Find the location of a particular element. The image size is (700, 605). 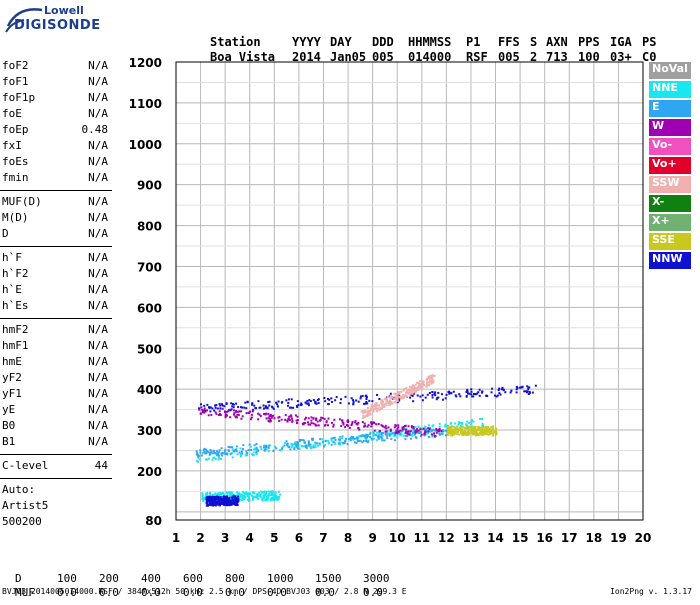

divider is located at coordinates (56, 190).